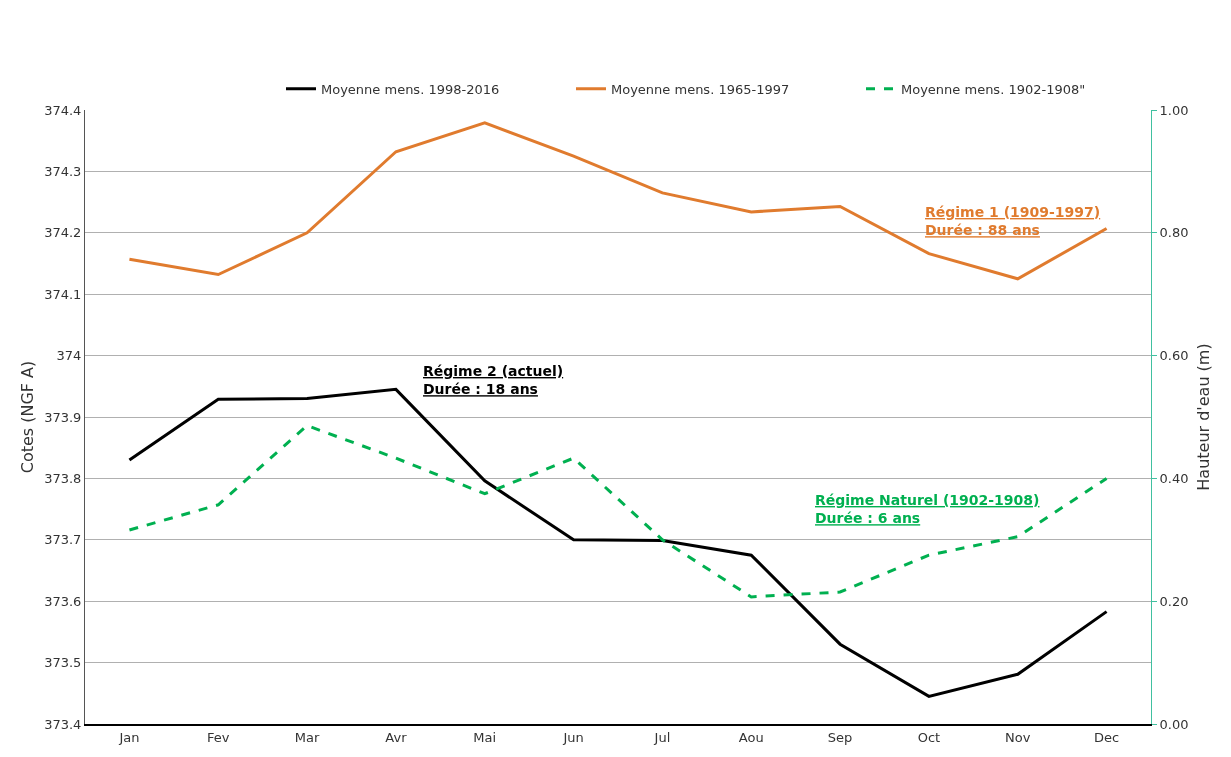 The image size is (1231, 757). Describe the element at coordinates (1018, 737) in the screenshot. I see `x-tick-label: Nov` at that location.